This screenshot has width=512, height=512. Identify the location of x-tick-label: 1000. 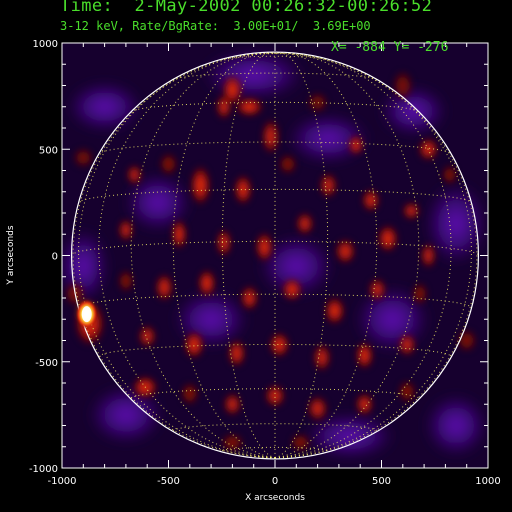
(487, 481).